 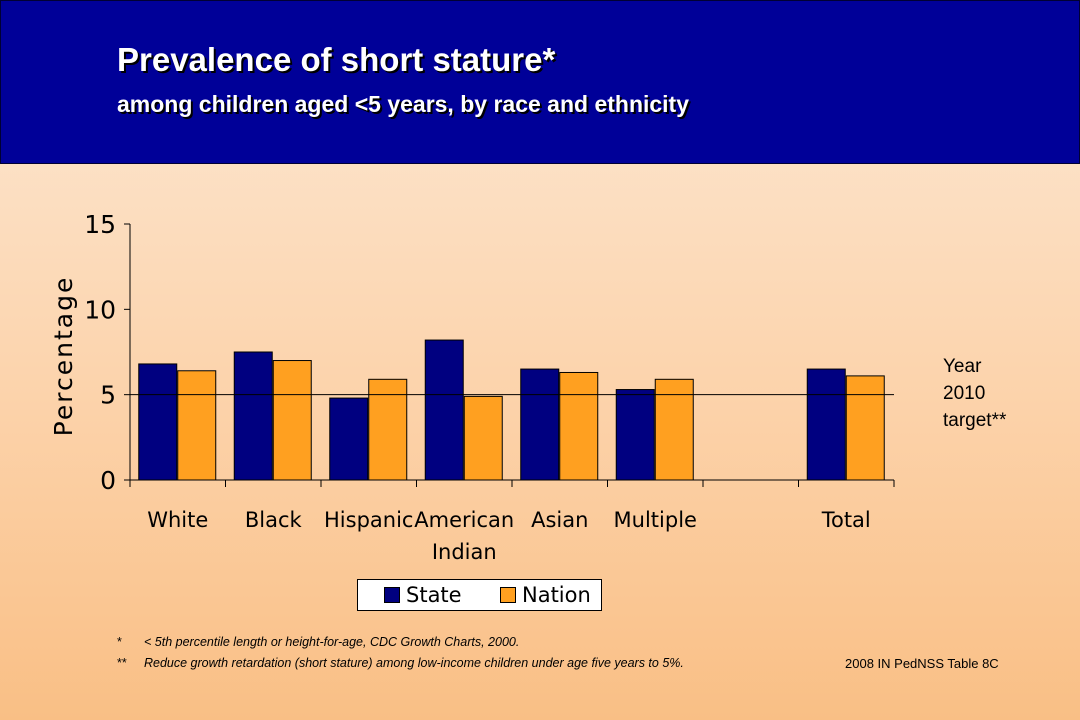 I want to click on x-tick-label: Multiple, so click(x=655, y=520).